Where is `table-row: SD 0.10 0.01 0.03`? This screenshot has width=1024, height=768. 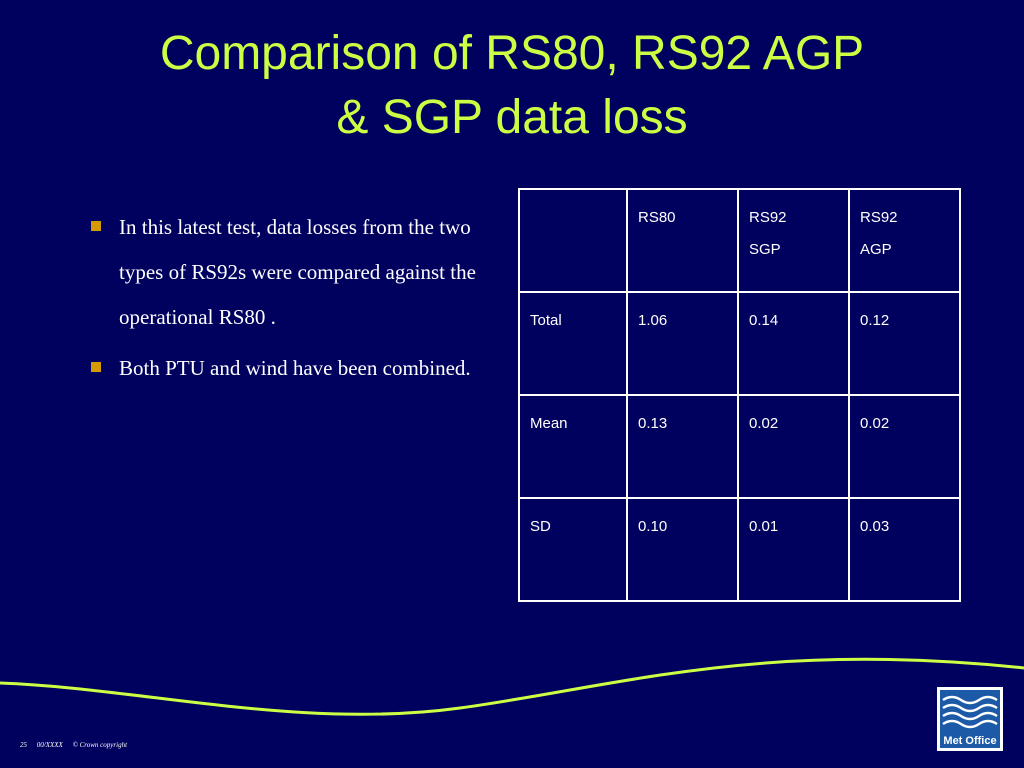
table-row: SD 0.10 0.01 0.03 is located at coordinates (739, 549).